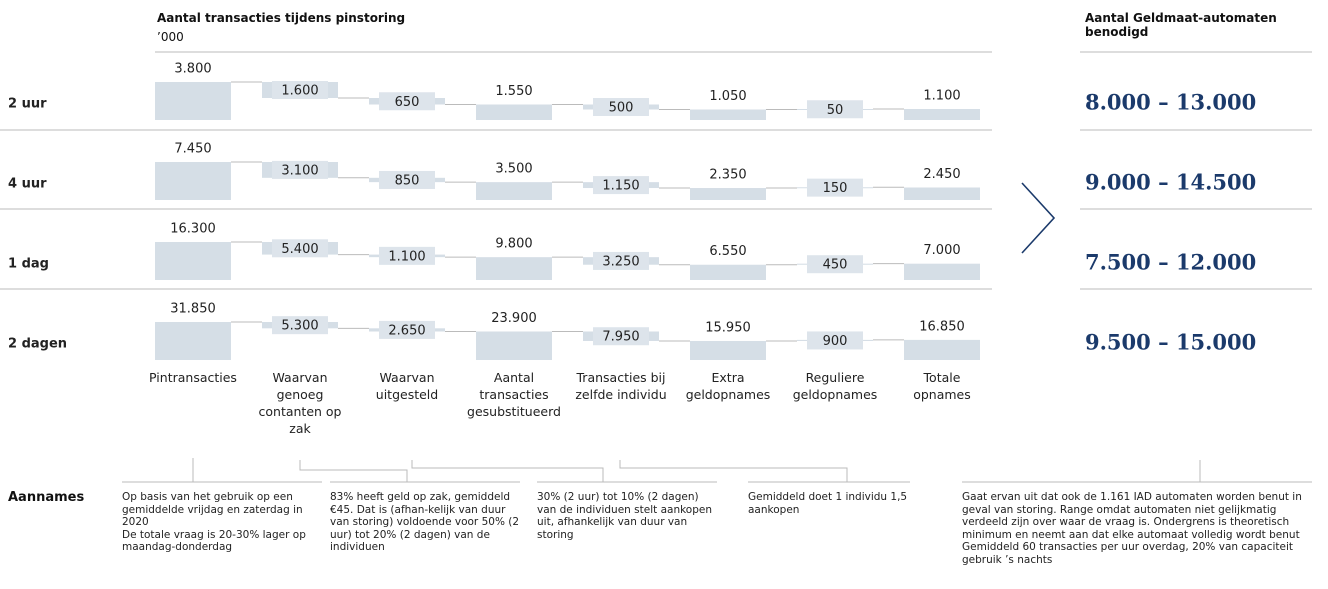 This screenshot has width=1328, height=589. Describe the element at coordinates (728, 386) in the screenshot. I see `category-label: Extra geldopnames` at that location.